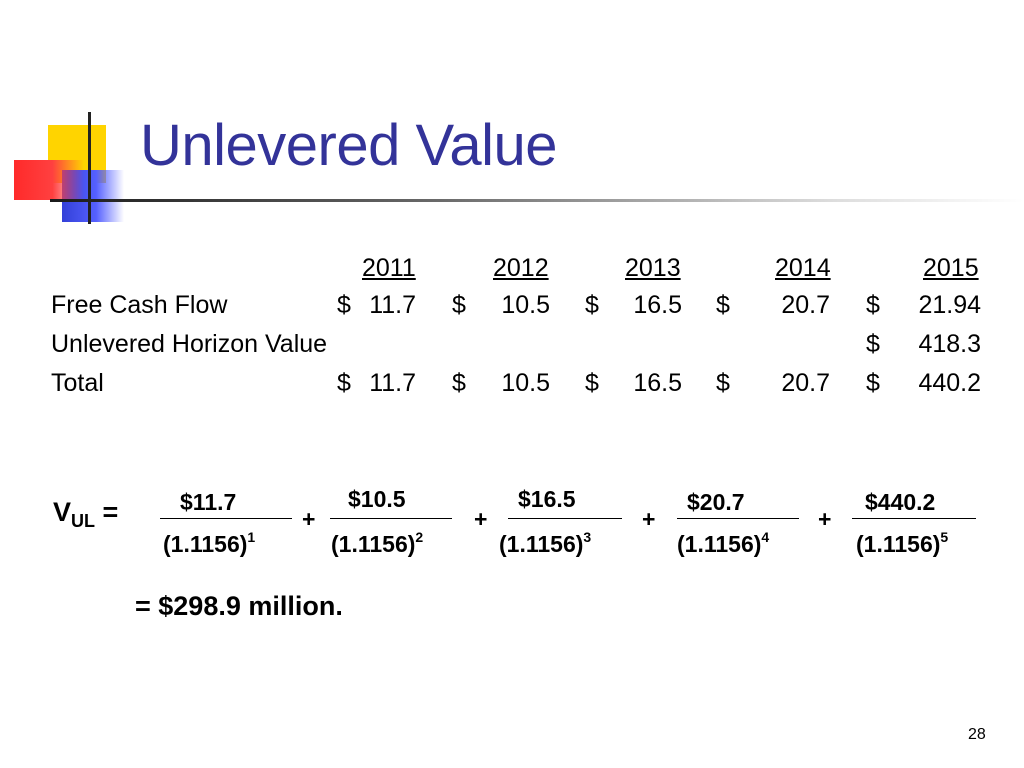 This screenshot has width=1024, height=768. What do you see at coordinates (537, 200) in the screenshot?
I see `title-underline` at bounding box center [537, 200].